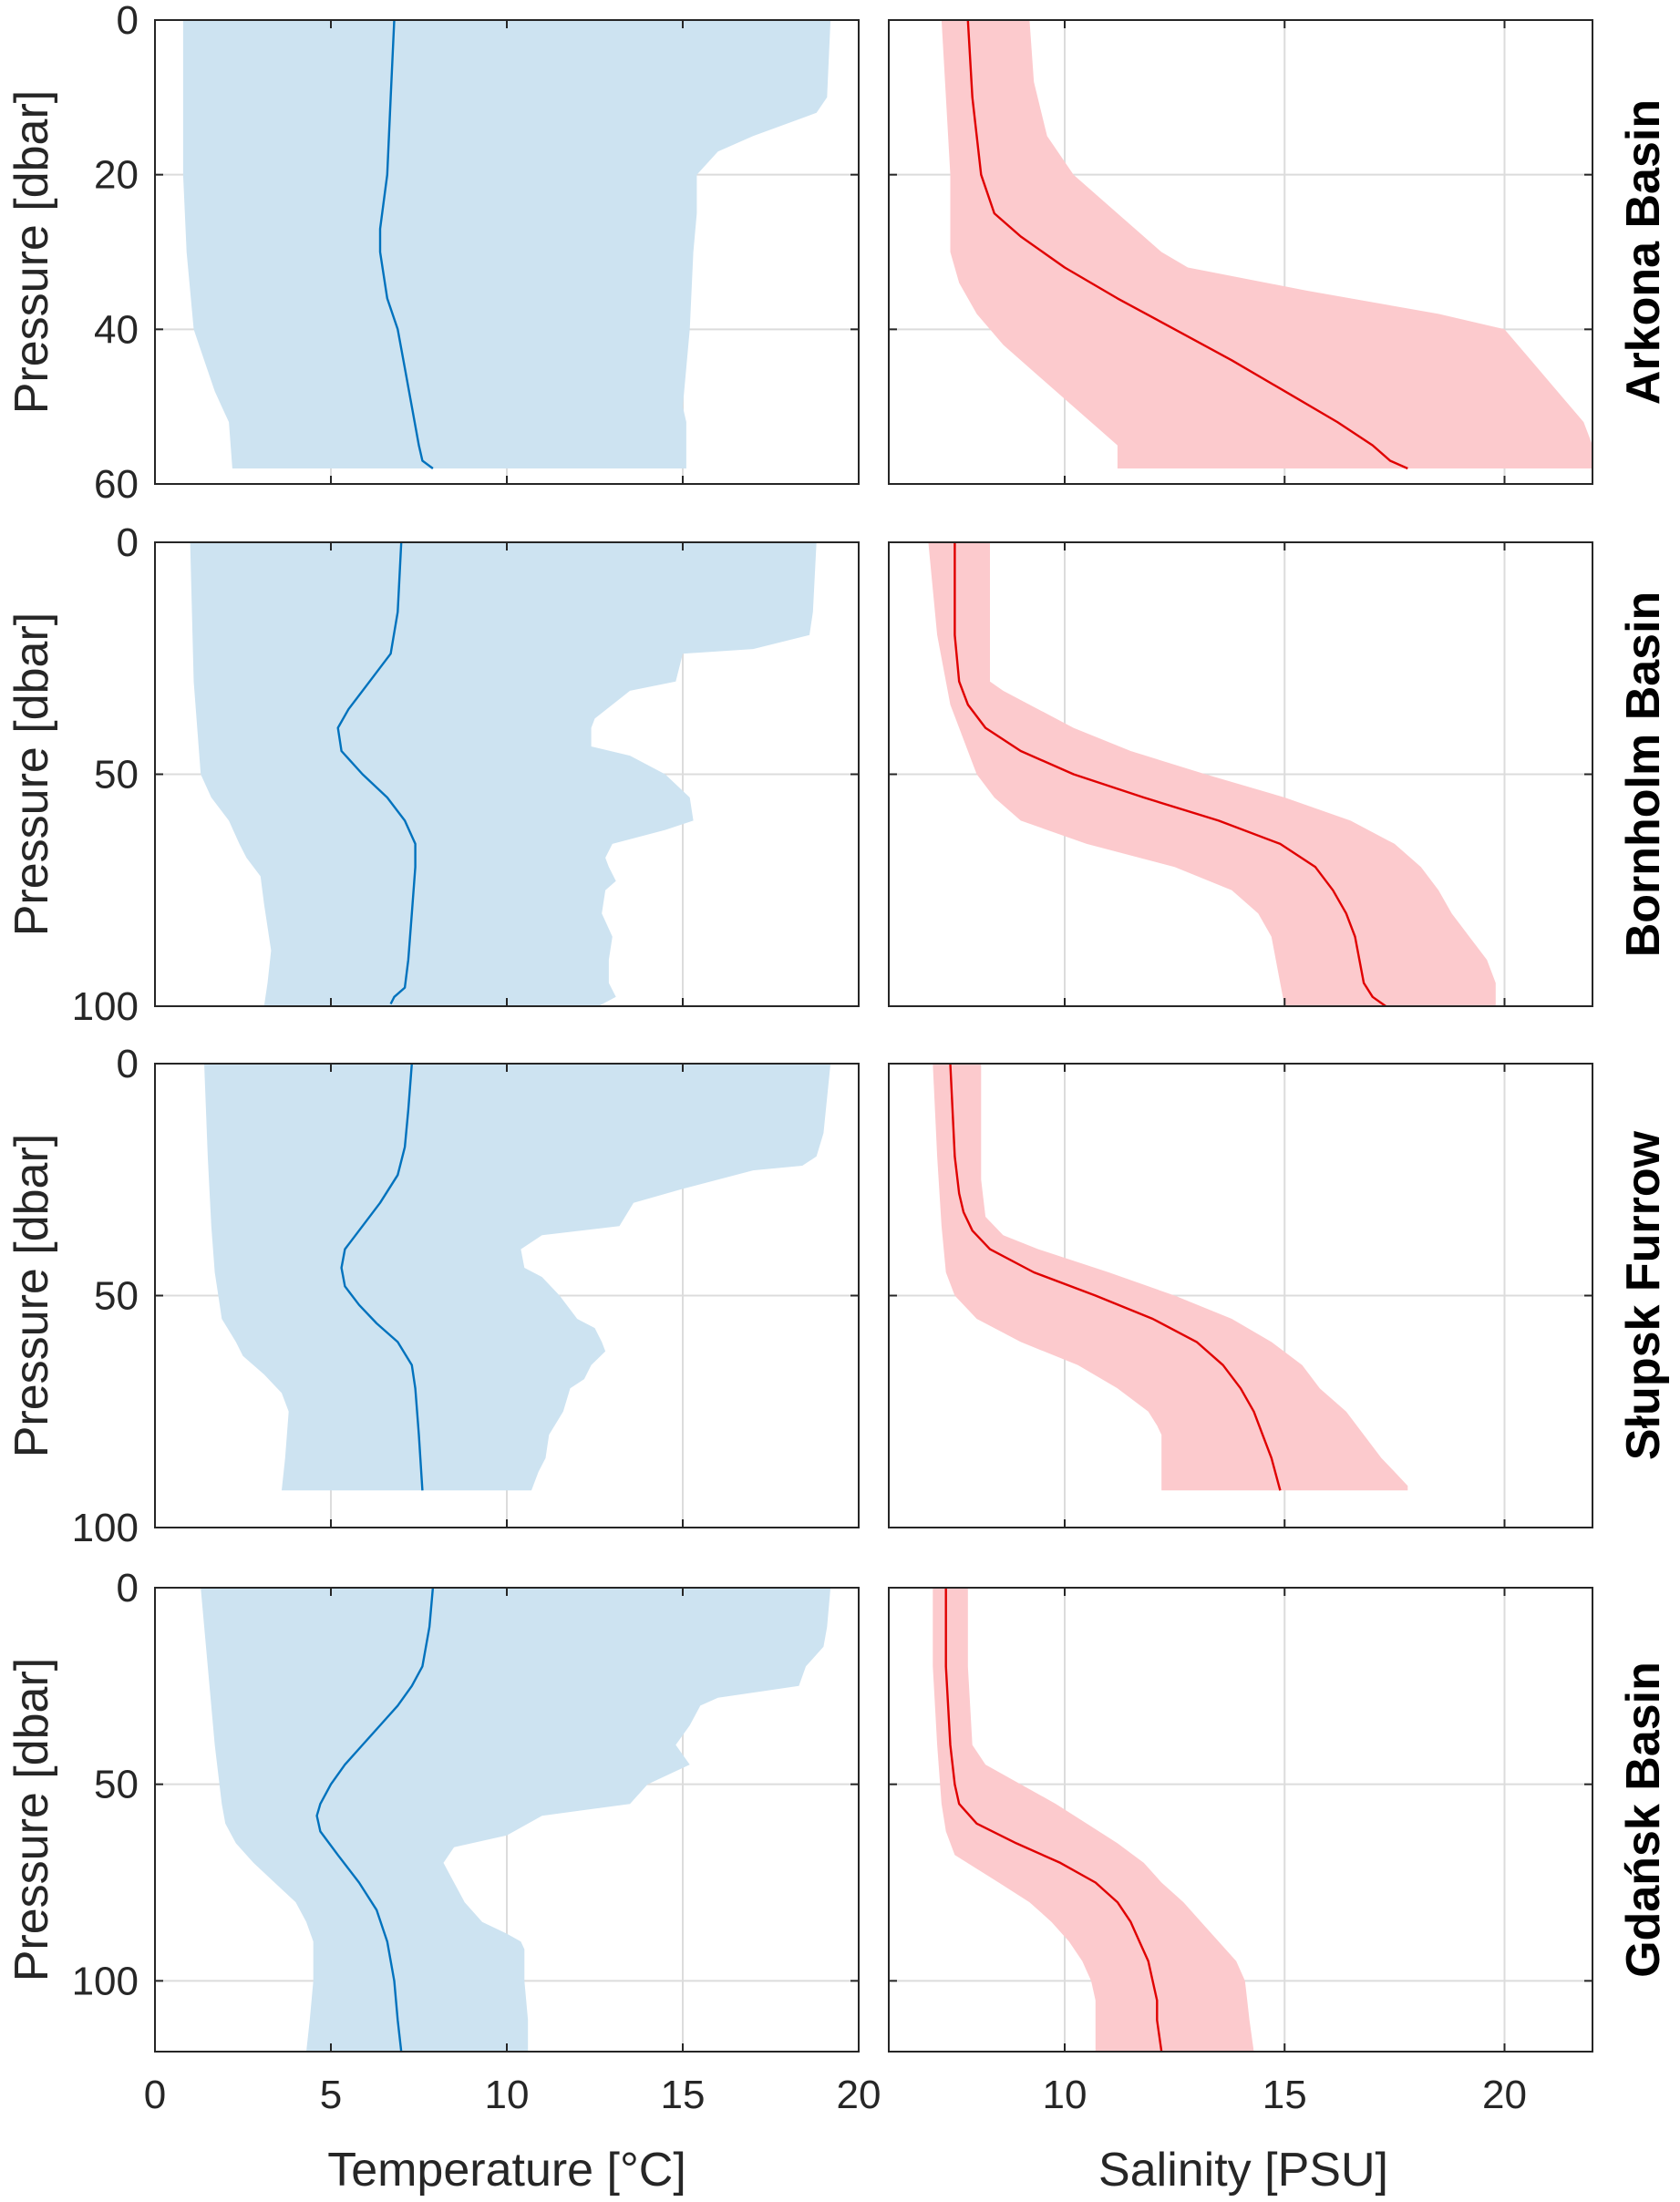 Image resolution: width=1680 pixels, height=2202 pixels. I want to click on salinity-panel-1: Bornholm Basin, so click(1279, 774).